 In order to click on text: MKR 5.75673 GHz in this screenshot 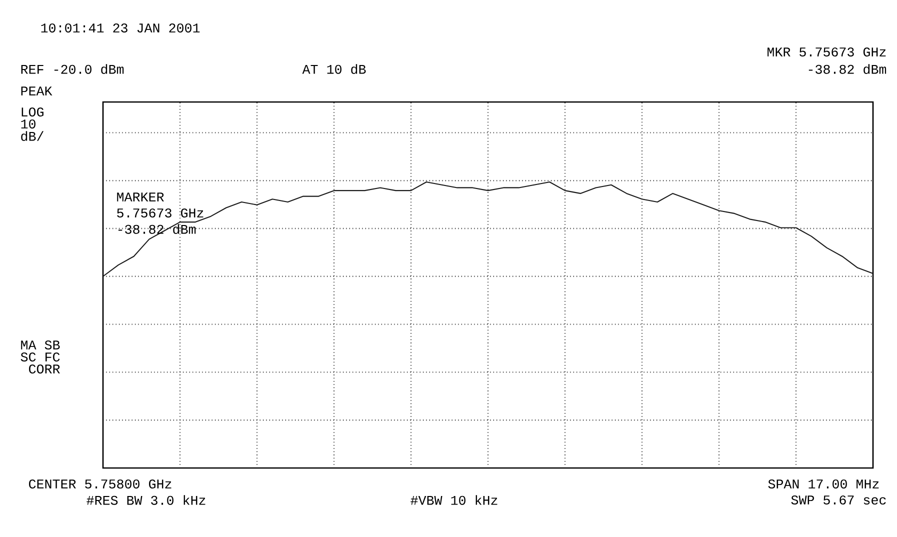, I will do `click(827, 52)`.